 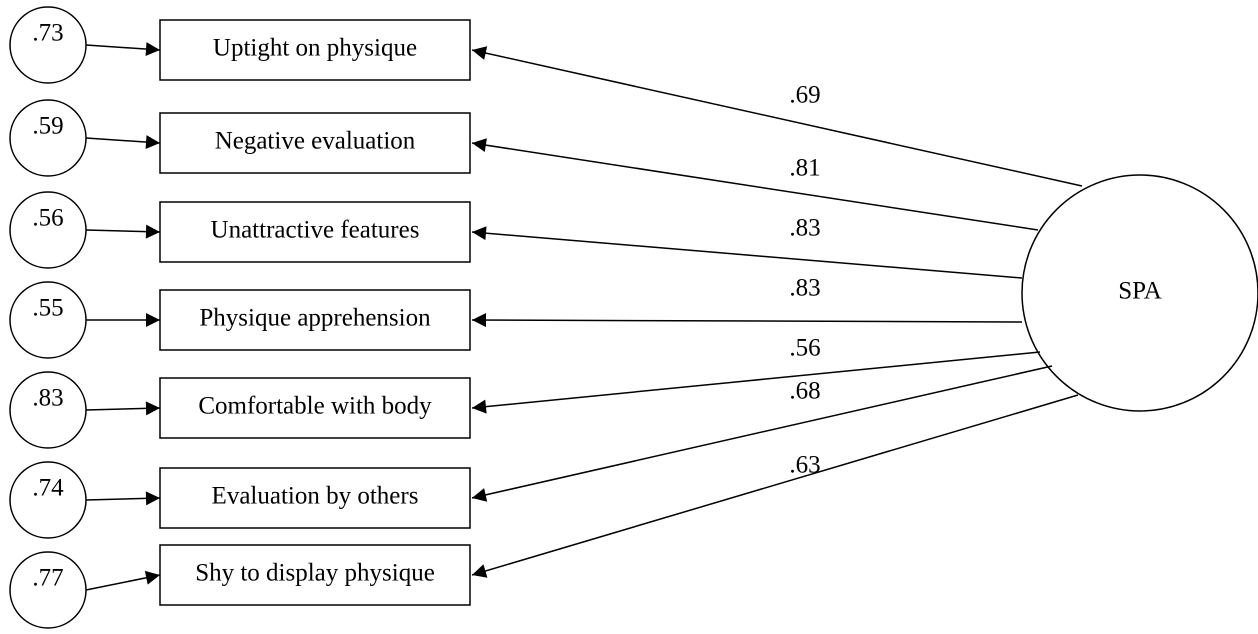 I want to click on loading-label: .81, so click(x=804, y=168).